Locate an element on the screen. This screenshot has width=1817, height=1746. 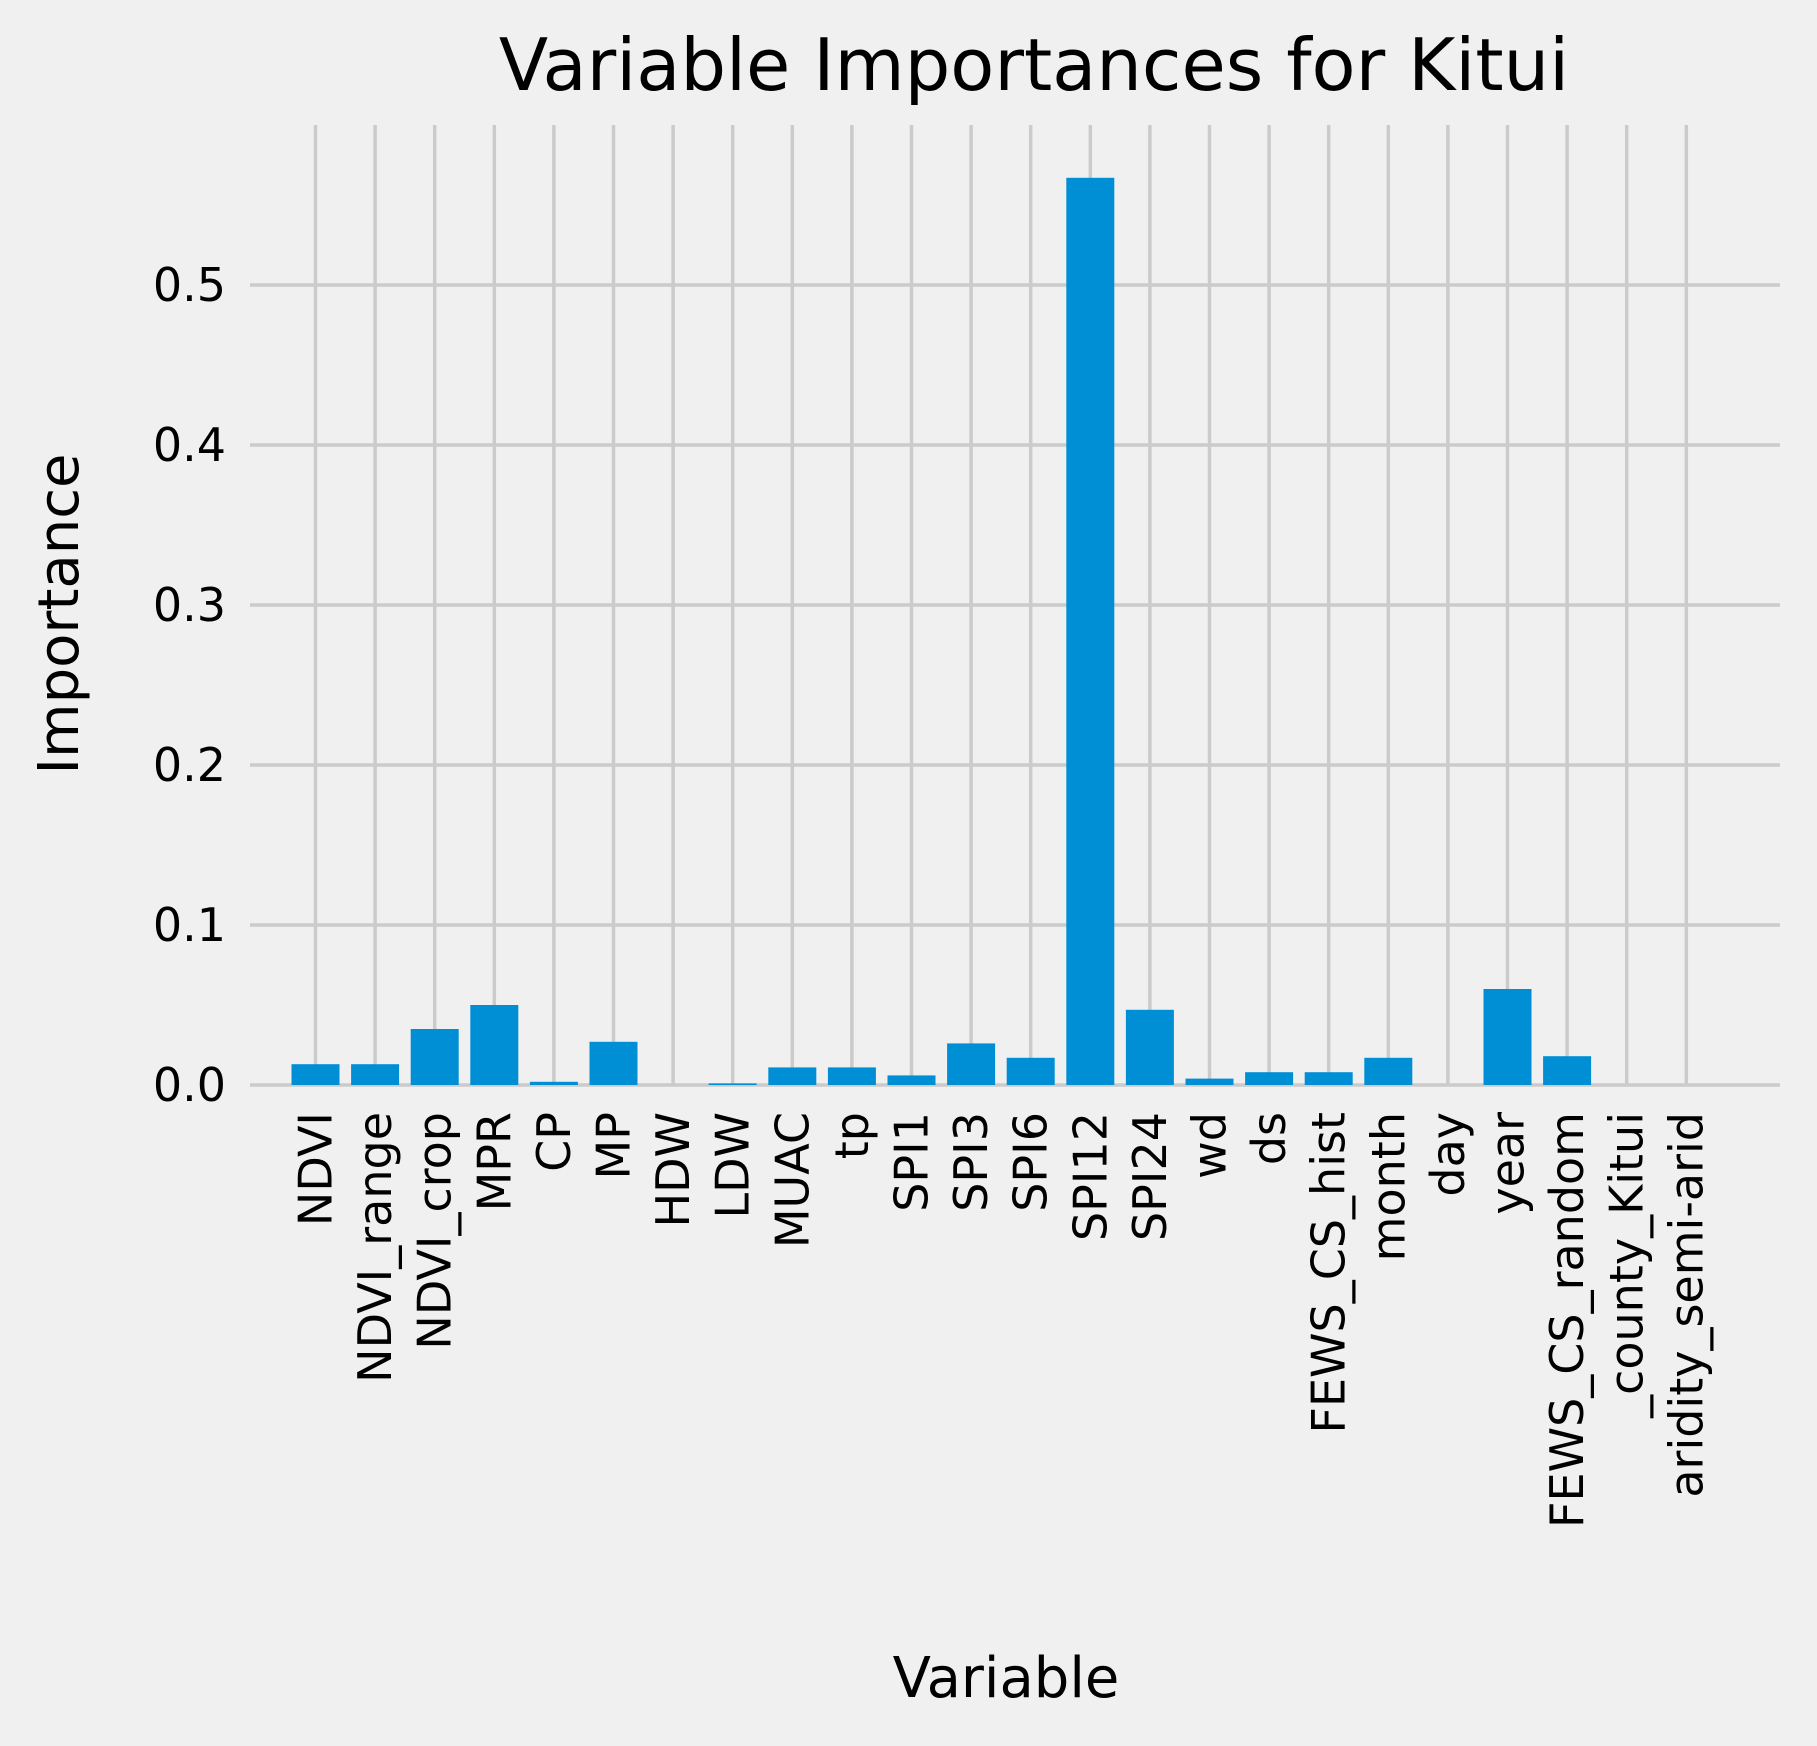
x-tick-label: CP is located at coordinates (554, 1142).